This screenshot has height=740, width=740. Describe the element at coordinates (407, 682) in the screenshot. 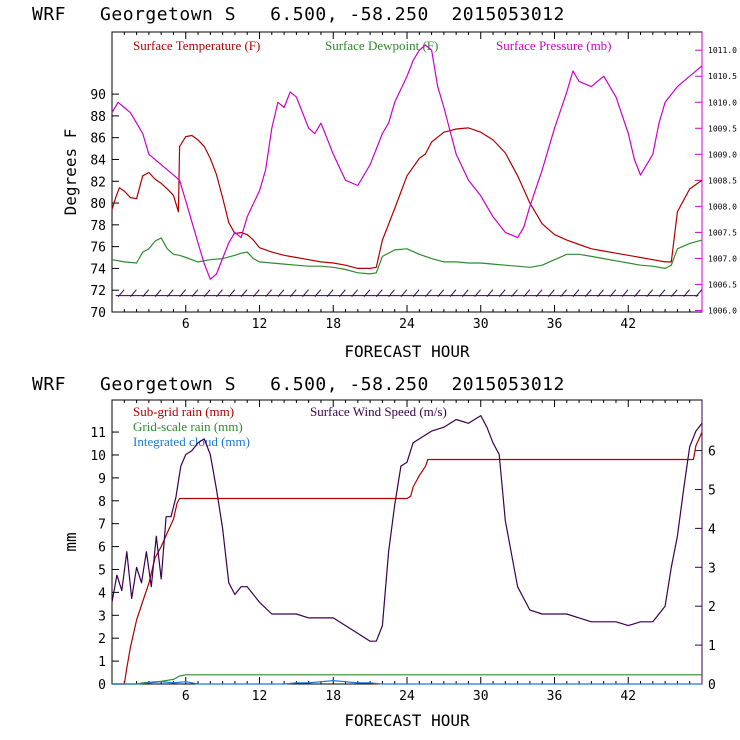

I see `series-line-integrated-cloud-mm` at that location.